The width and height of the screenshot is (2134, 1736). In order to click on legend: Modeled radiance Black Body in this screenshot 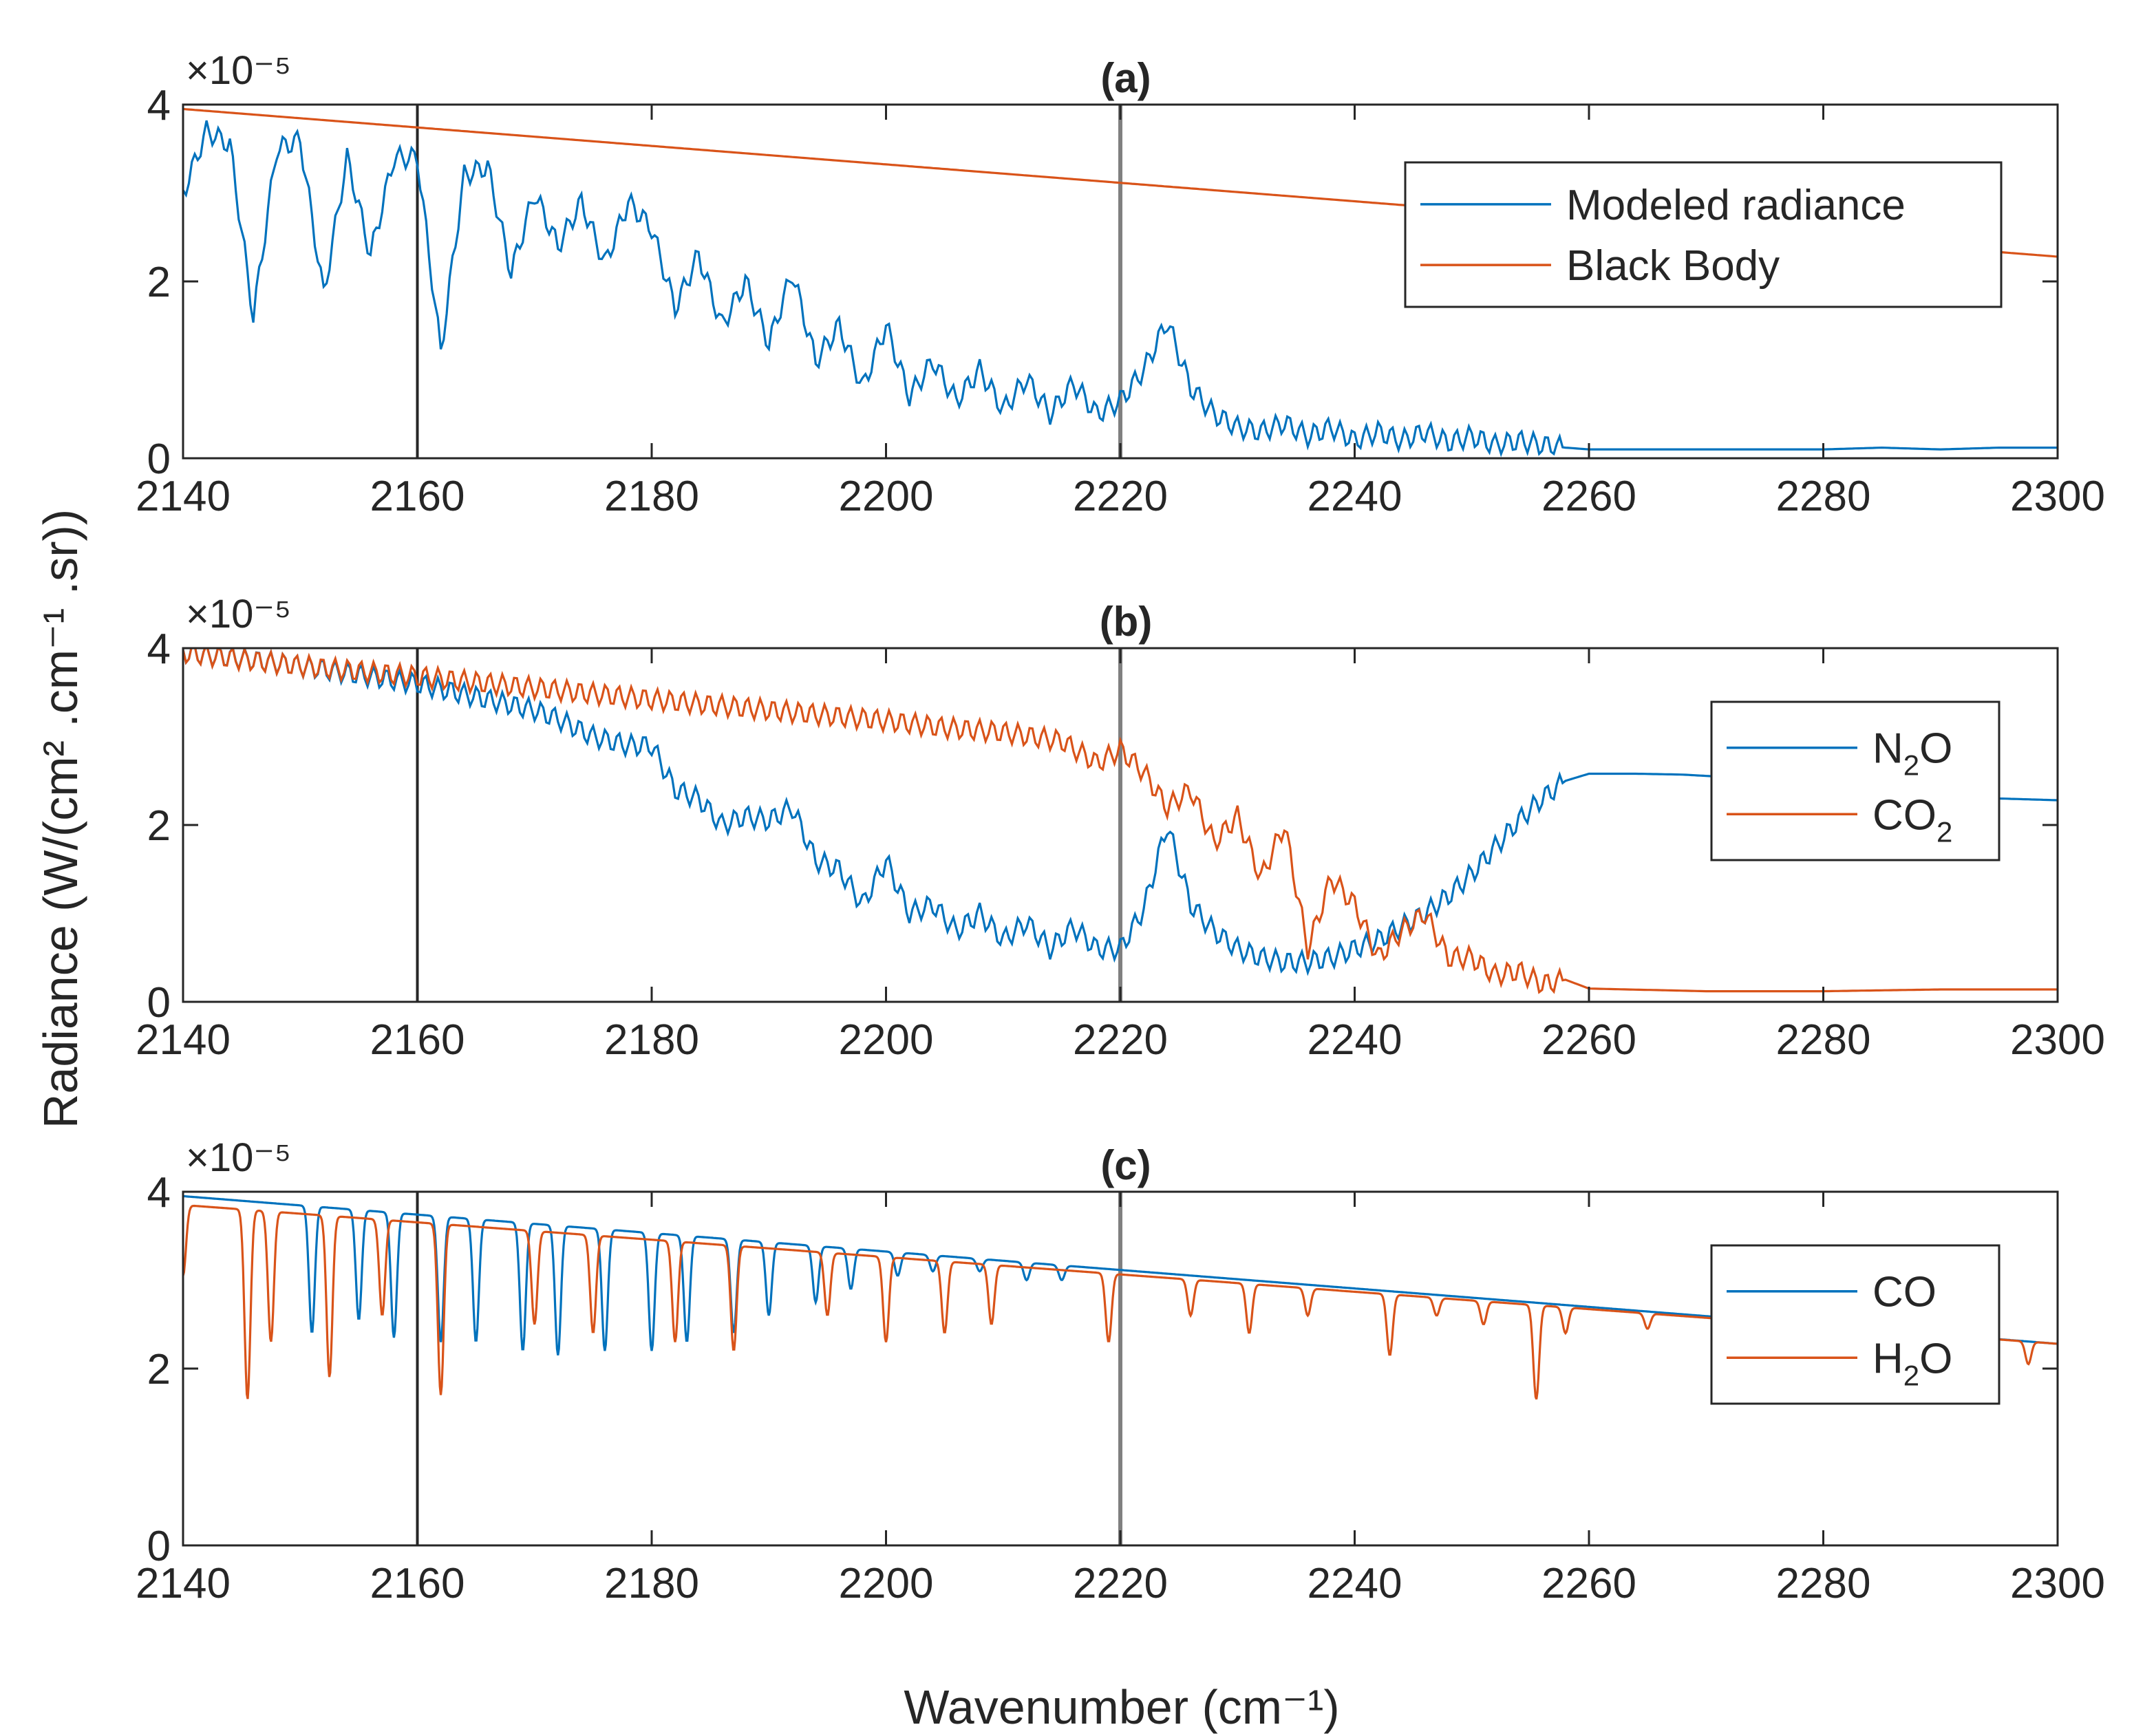, I will do `click(1703, 234)`.